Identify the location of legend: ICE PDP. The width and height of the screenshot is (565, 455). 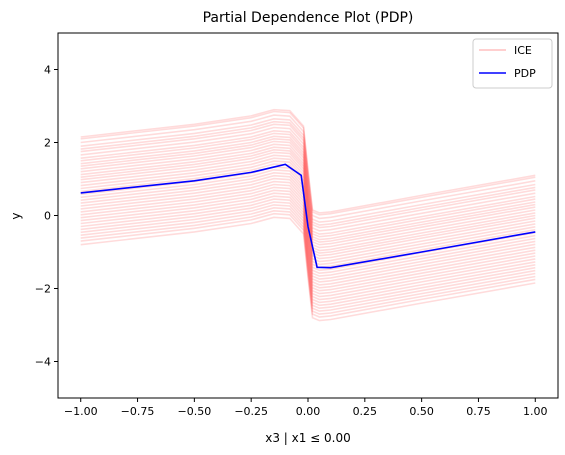
(512, 63).